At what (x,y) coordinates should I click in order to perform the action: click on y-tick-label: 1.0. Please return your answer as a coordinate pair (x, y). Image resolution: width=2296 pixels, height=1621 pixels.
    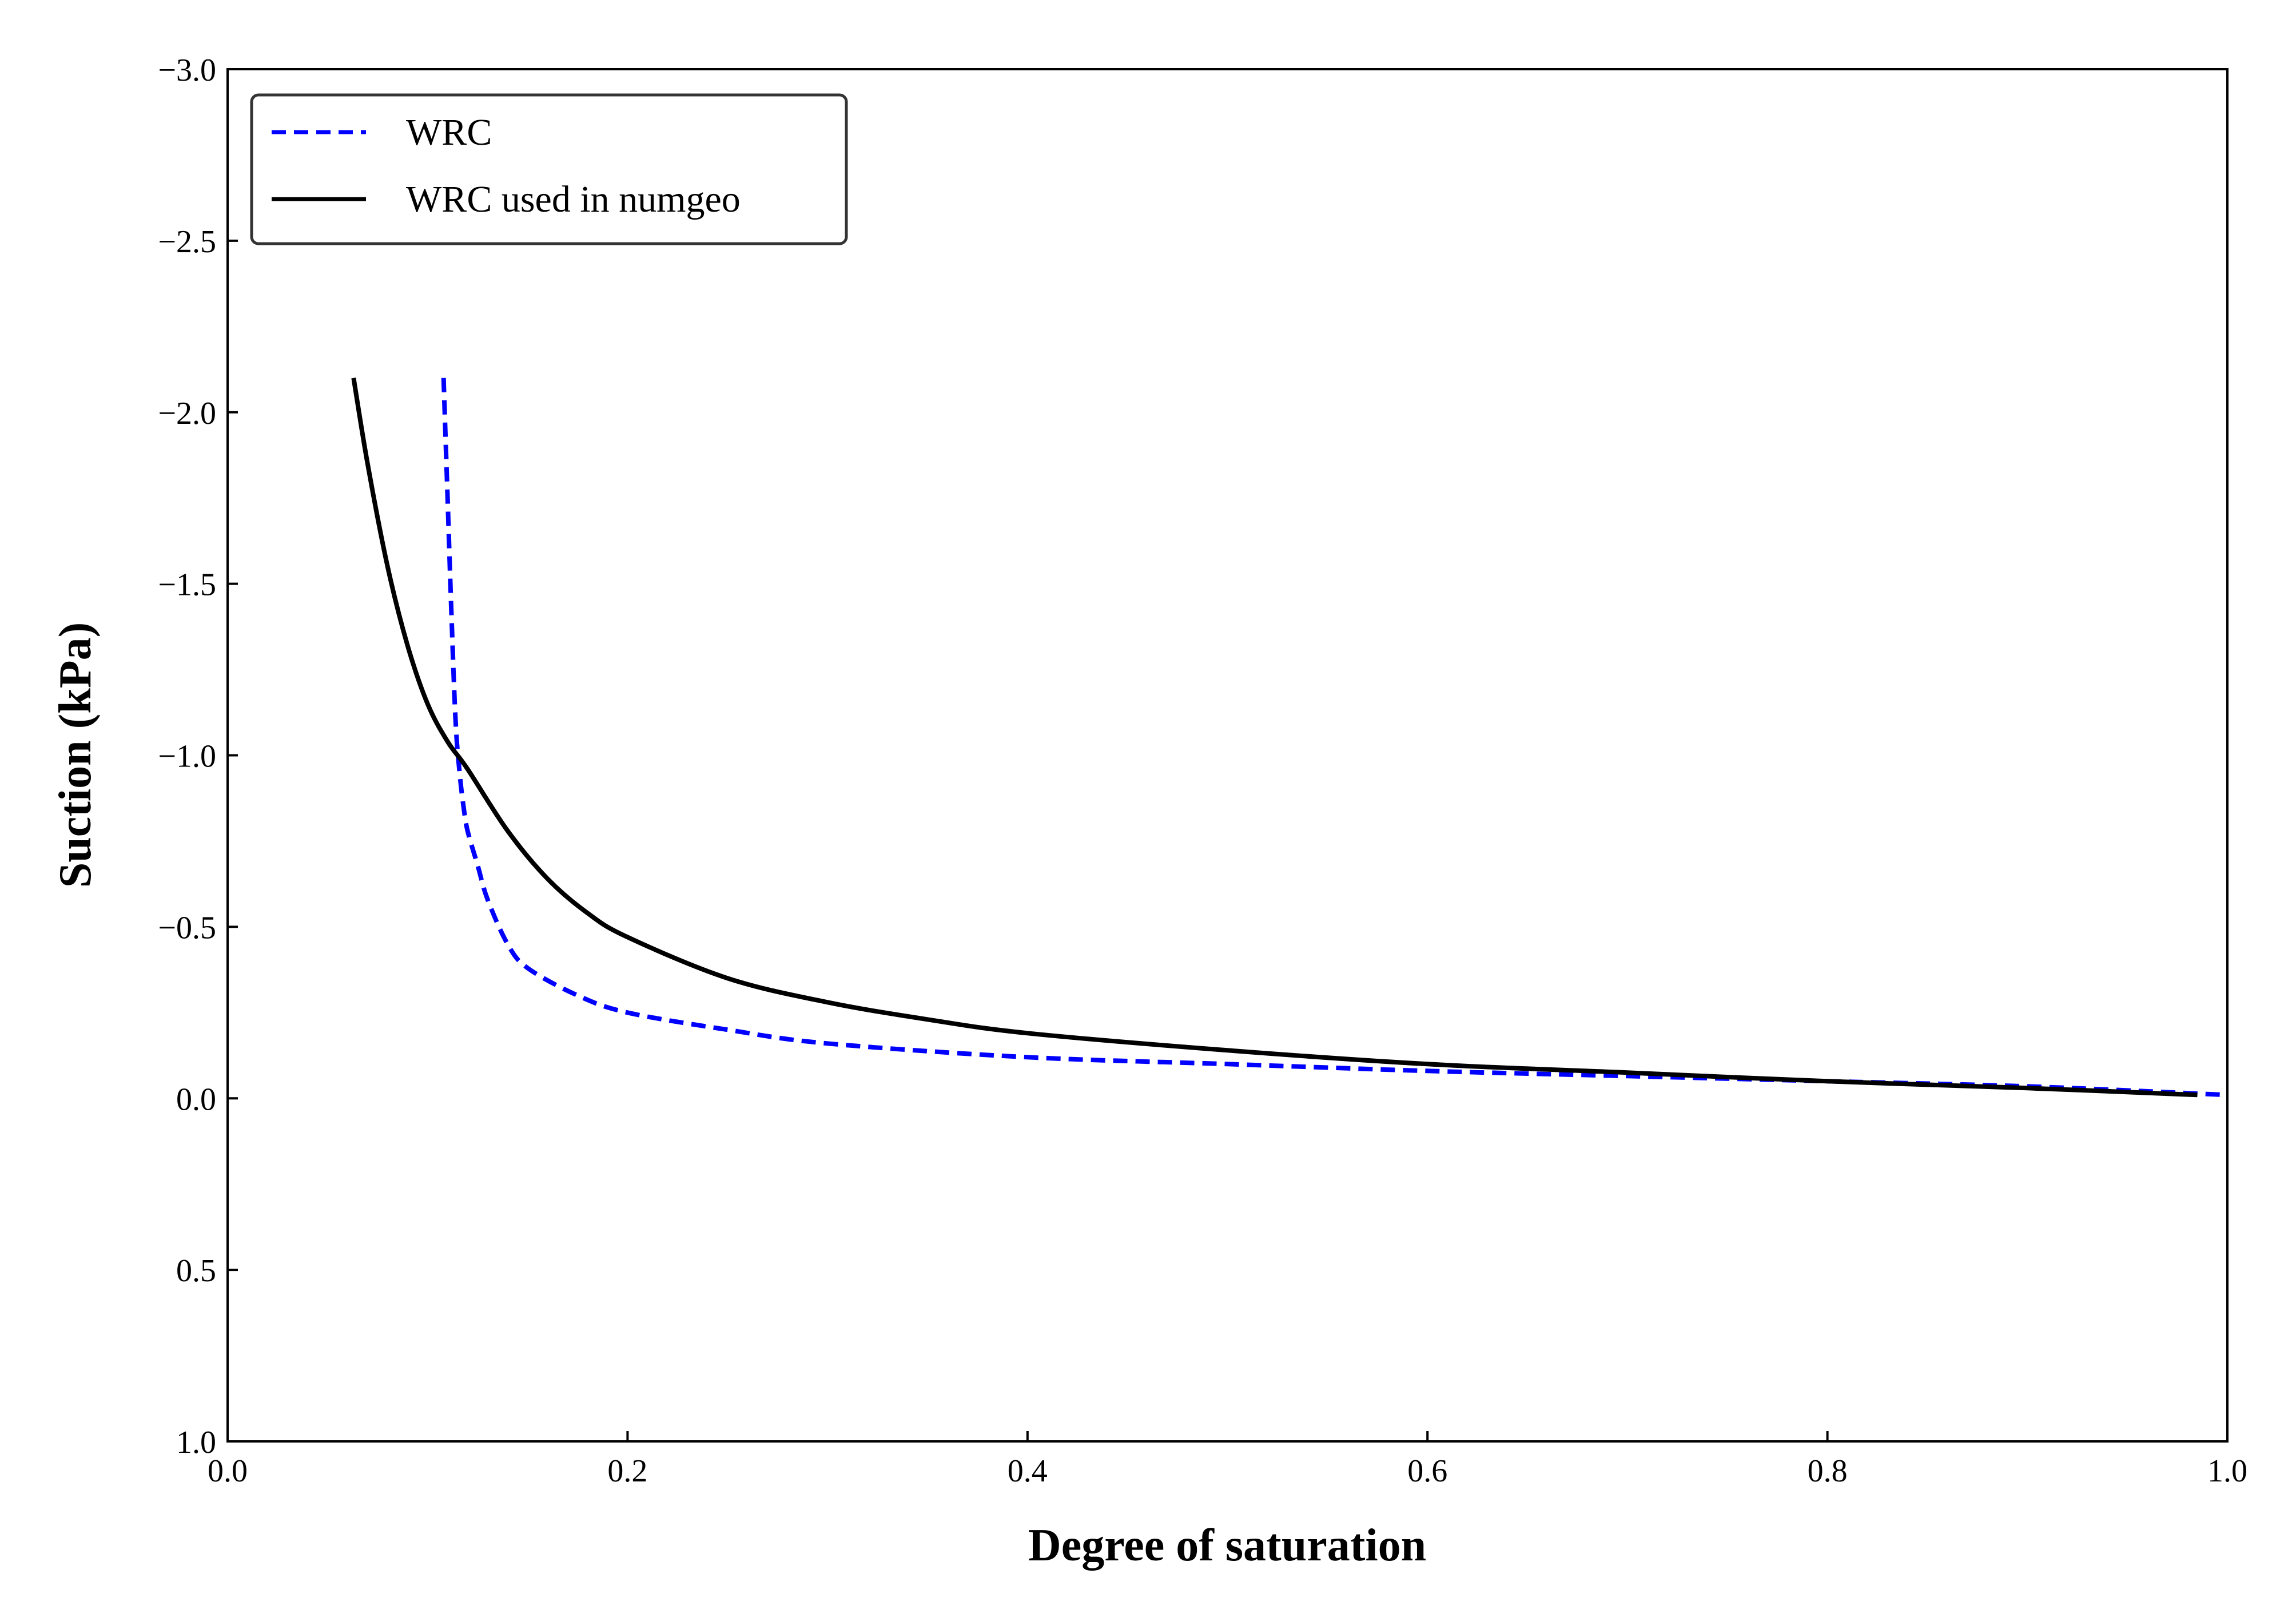
    Looking at the image, I should click on (196, 1442).